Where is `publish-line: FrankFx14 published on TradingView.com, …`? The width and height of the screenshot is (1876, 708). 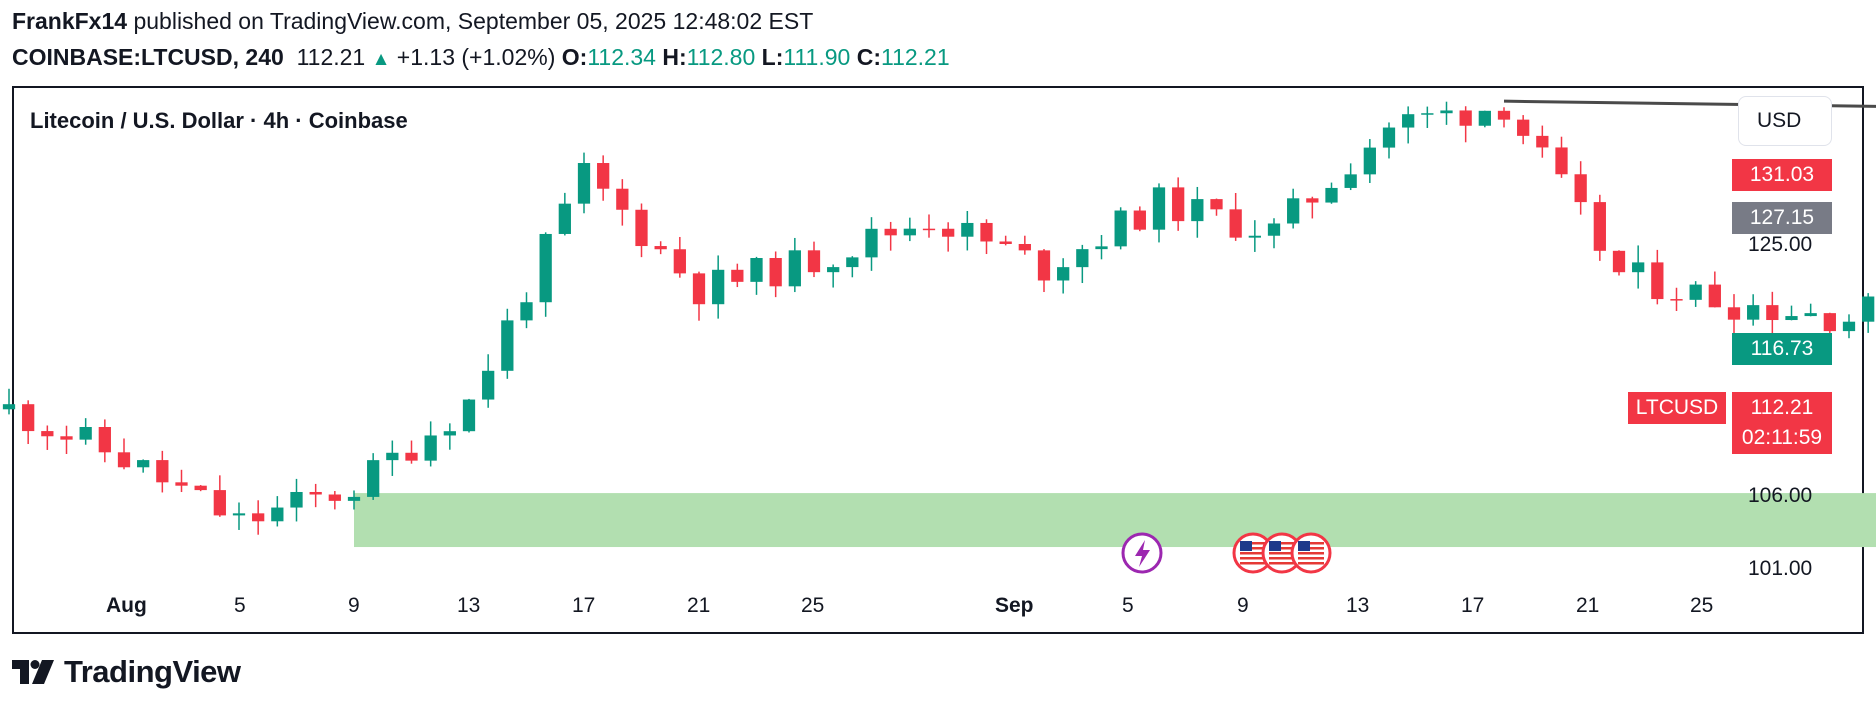 publish-line: FrankFx14 published on TradingView.com, … is located at coordinates (412, 21).